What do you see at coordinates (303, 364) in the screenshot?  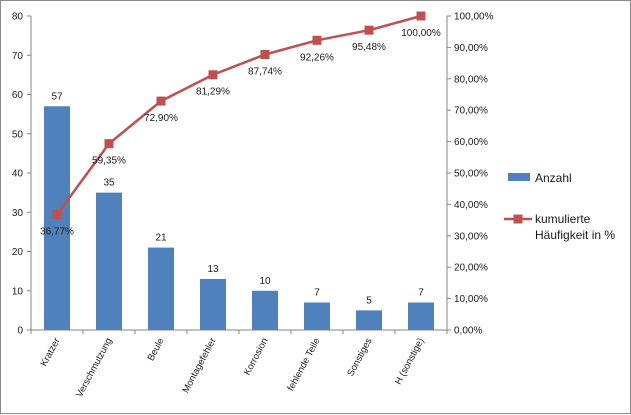 I see `category-label: fehlende Teile` at bounding box center [303, 364].